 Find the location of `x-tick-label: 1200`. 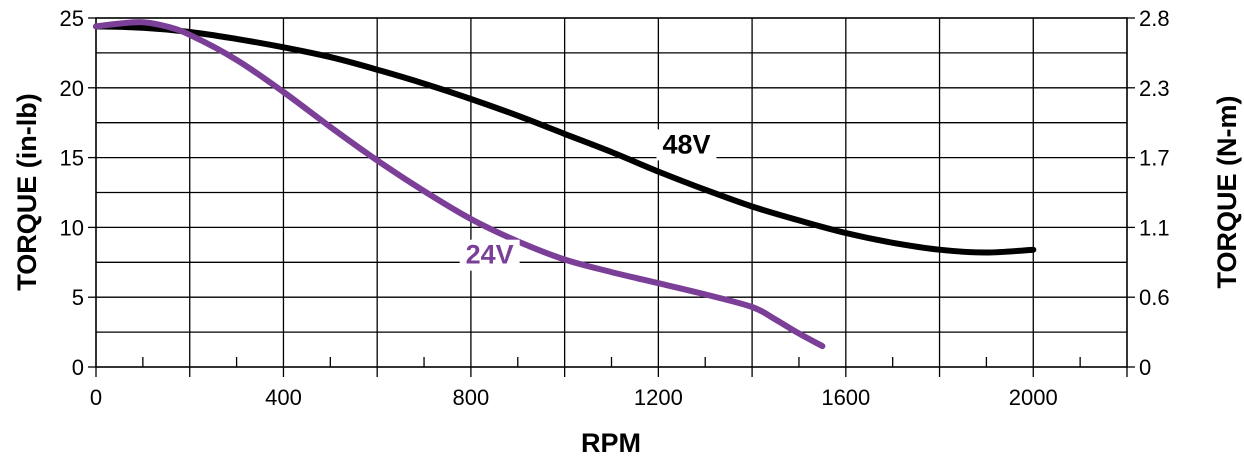

x-tick-label: 1200 is located at coordinates (658, 397).